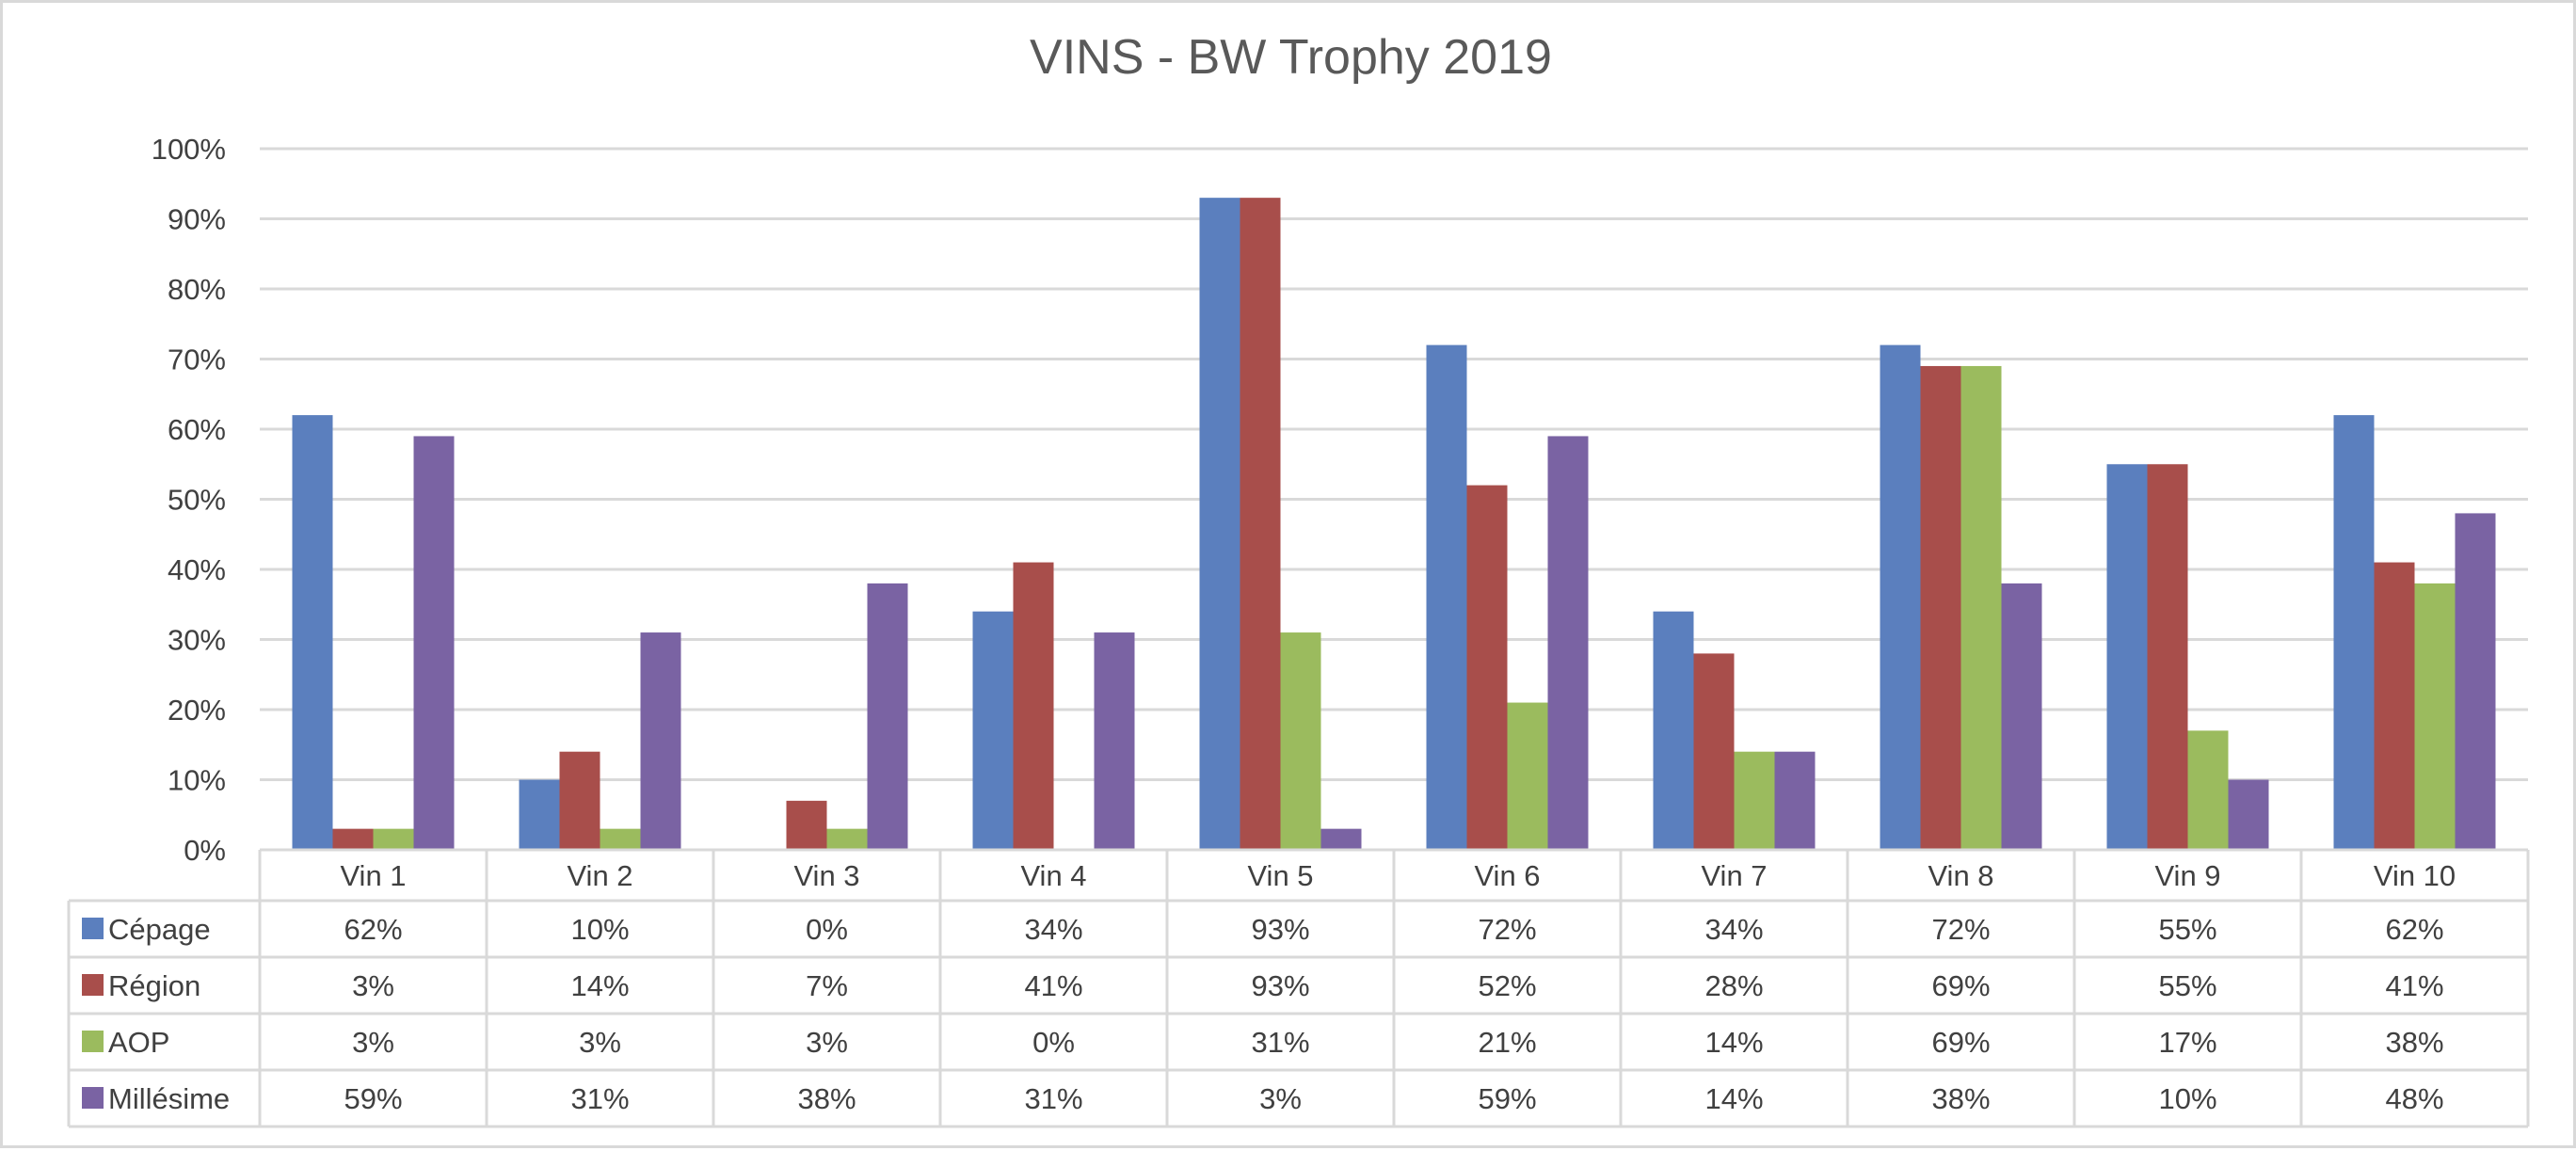 The width and height of the screenshot is (2576, 1151). What do you see at coordinates (169, 1098) in the screenshot?
I see `legend-label: Millésime` at bounding box center [169, 1098].